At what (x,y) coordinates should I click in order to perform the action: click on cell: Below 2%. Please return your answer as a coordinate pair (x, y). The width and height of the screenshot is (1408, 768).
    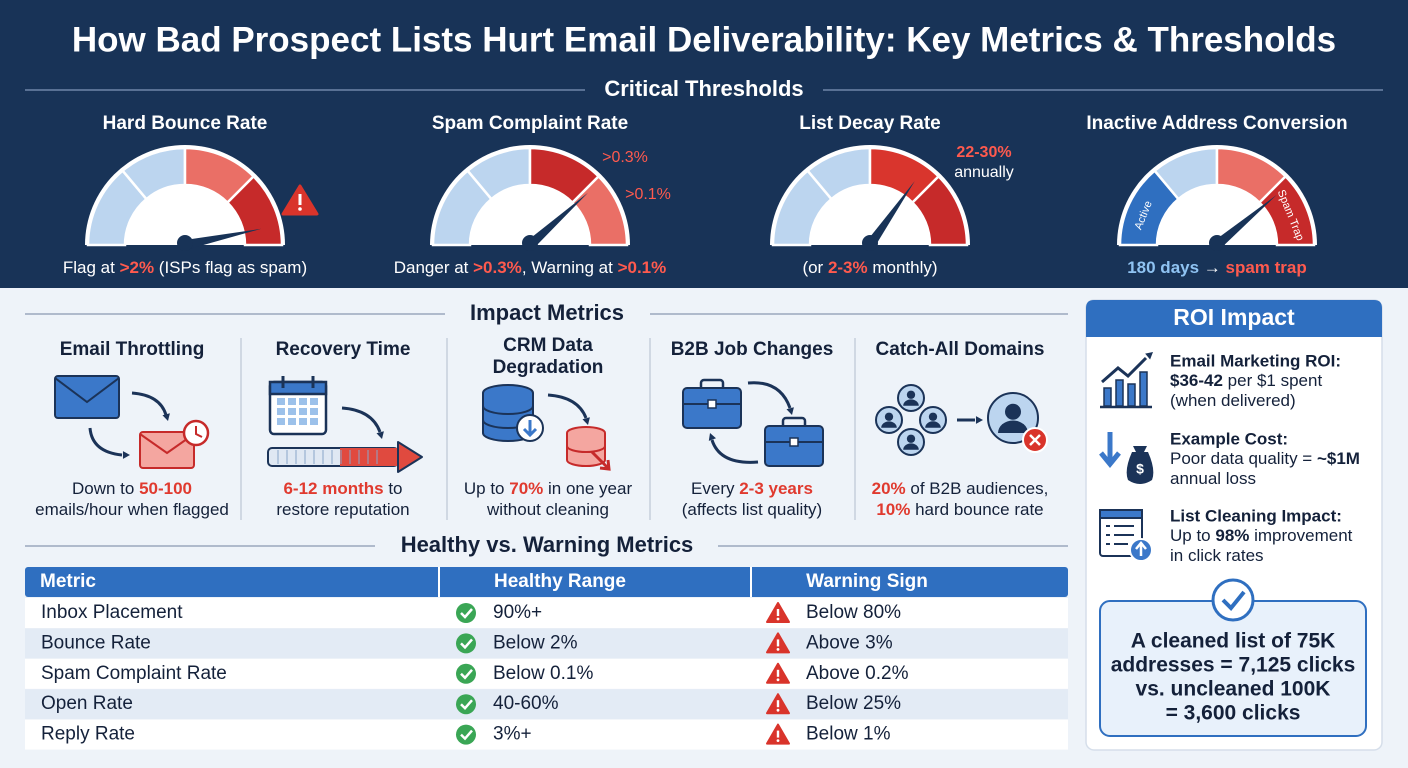
    Looking at the image, I should click on (535, 642).